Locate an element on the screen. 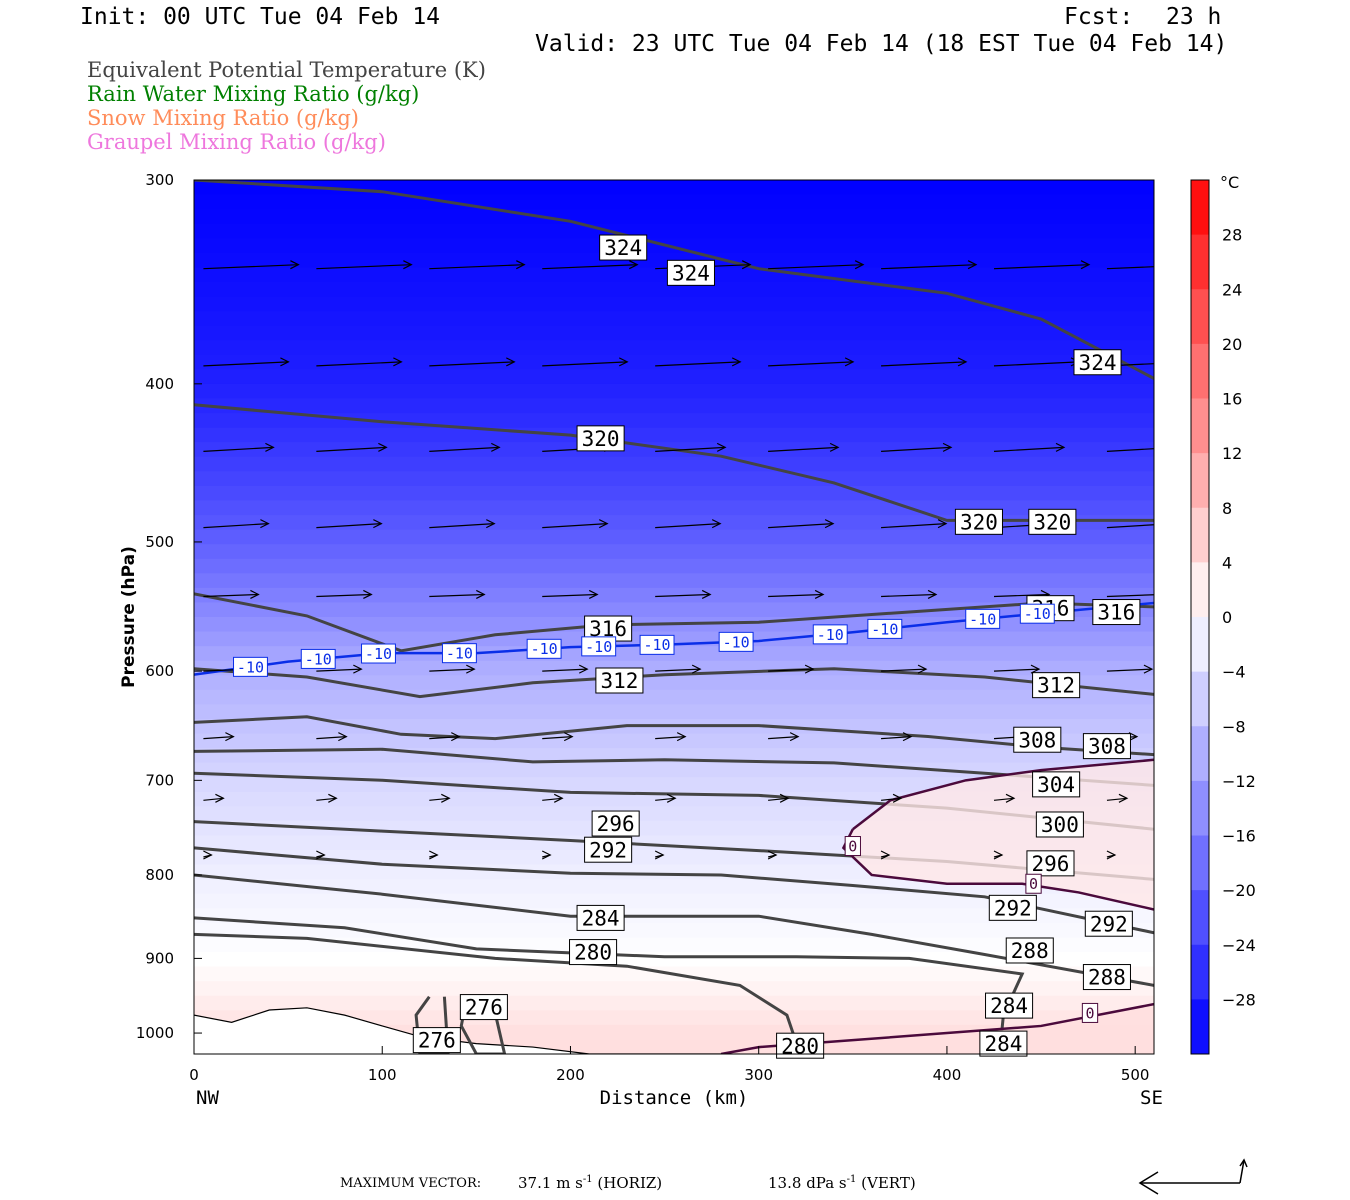 The width and height of the screenshot is (1350, 1200). x-tick-label: 100 is located at coordinates (382, 1075).